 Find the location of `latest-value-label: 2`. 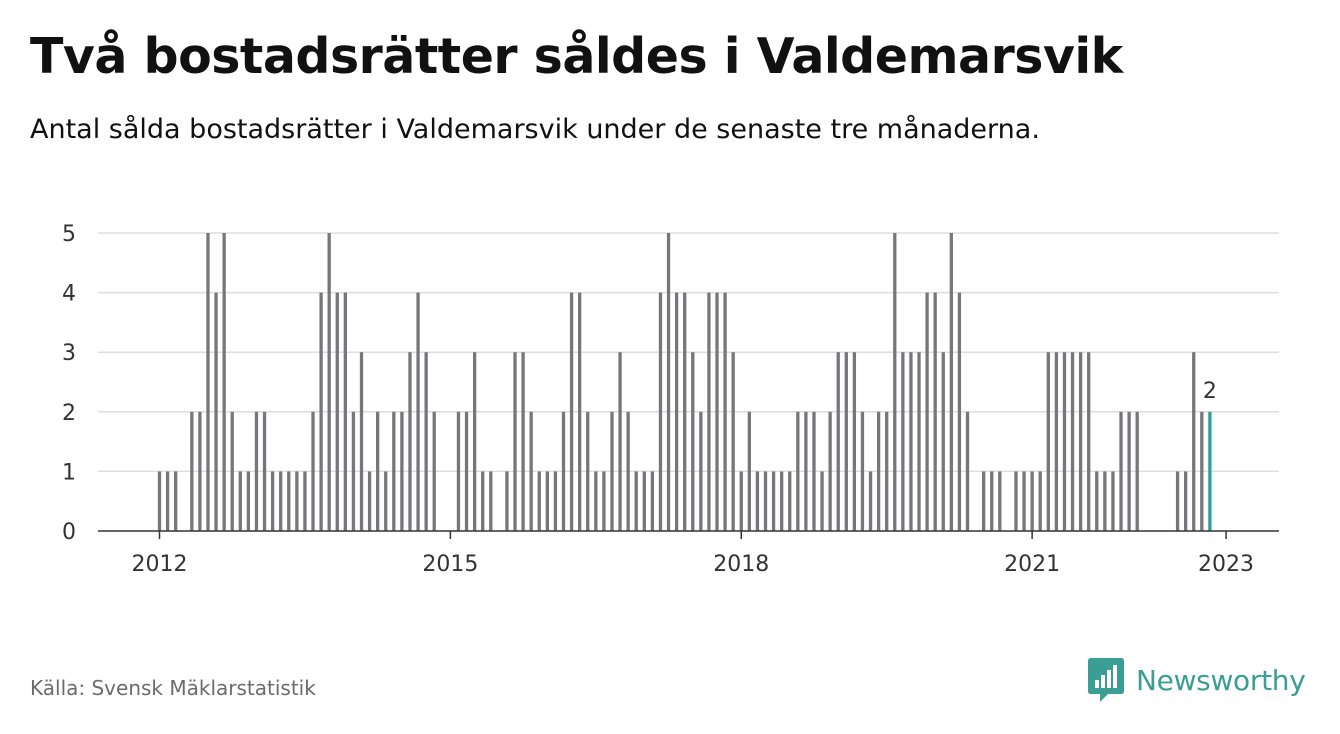

latest-value-label: 2 is located at coordinates (1210, 391).